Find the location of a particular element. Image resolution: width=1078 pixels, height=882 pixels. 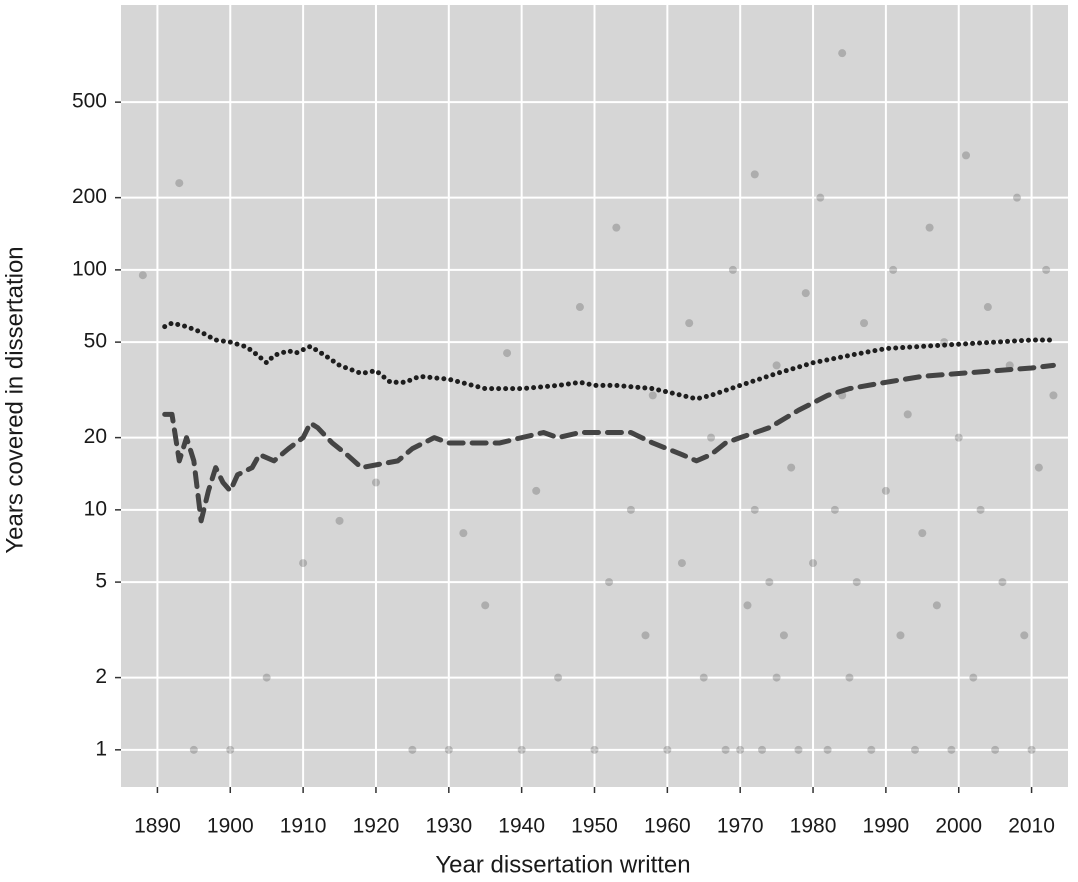

x-axis-title: Year dissertation written is located at coordinates (562, 864).